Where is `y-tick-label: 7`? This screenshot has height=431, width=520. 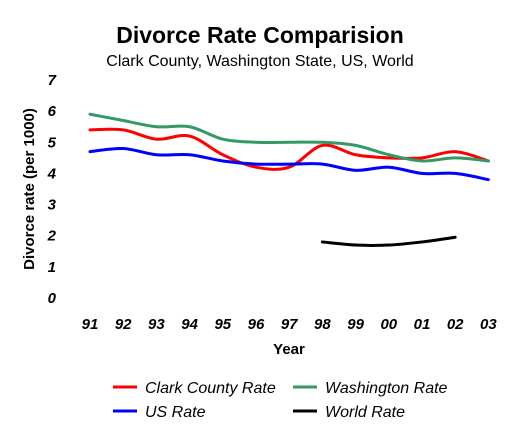
y-tick-label: 7 is located at coordinates (52, 80).